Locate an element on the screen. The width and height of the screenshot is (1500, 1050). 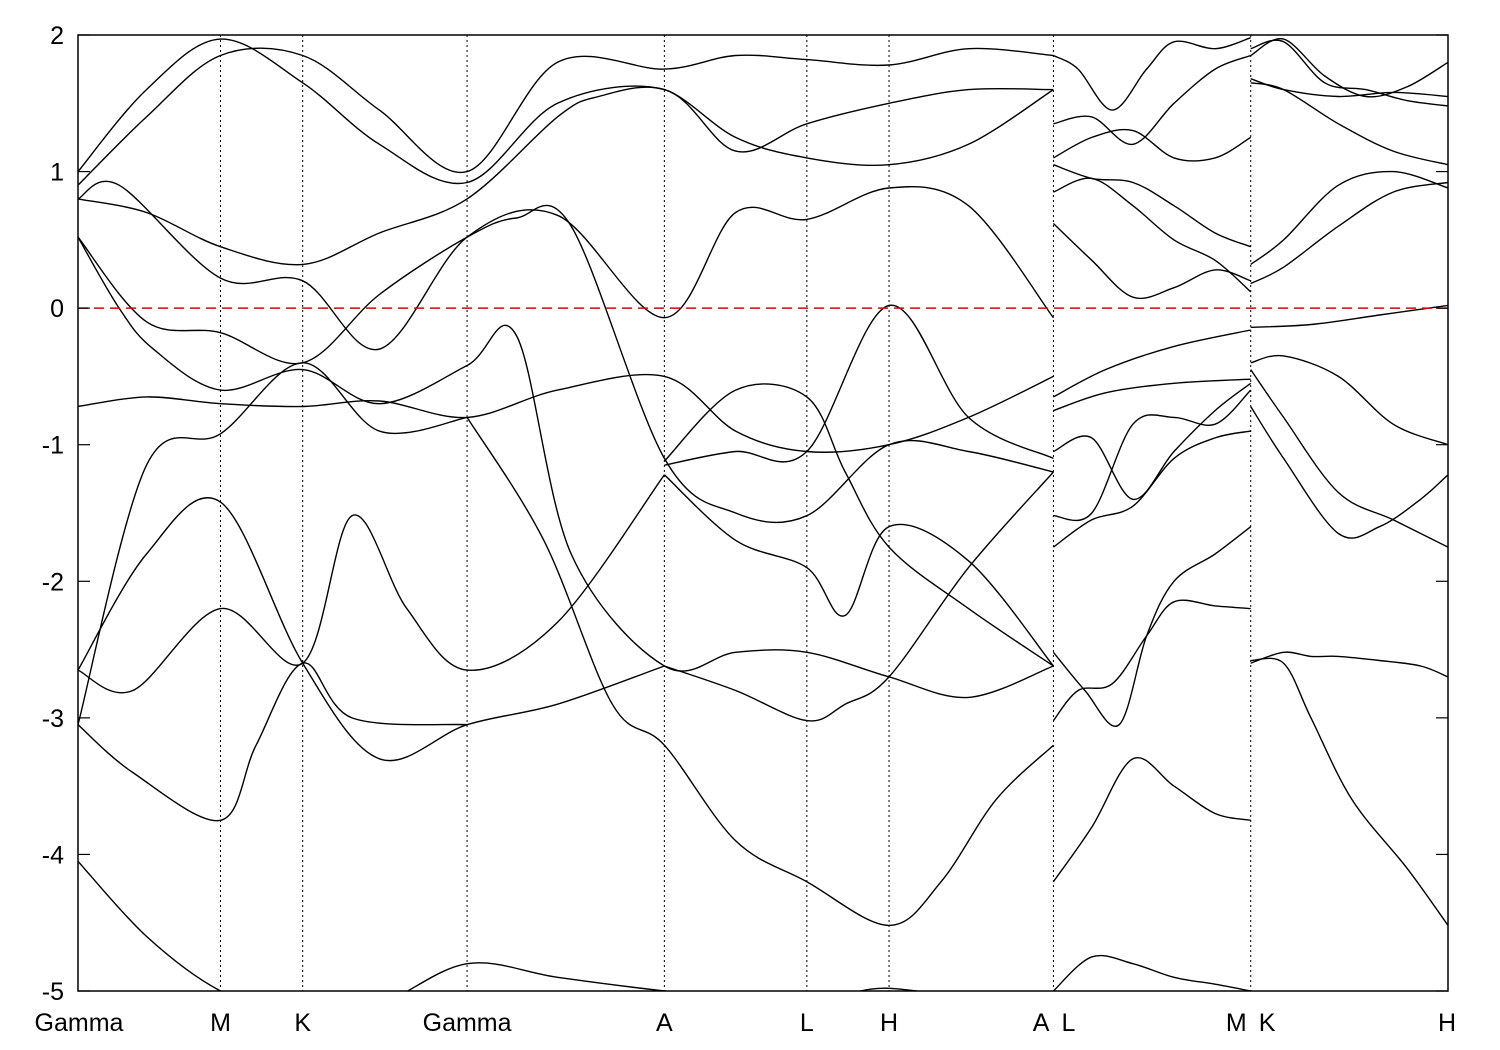
y-tick-label: -2 is located at coordinates (53, 582).